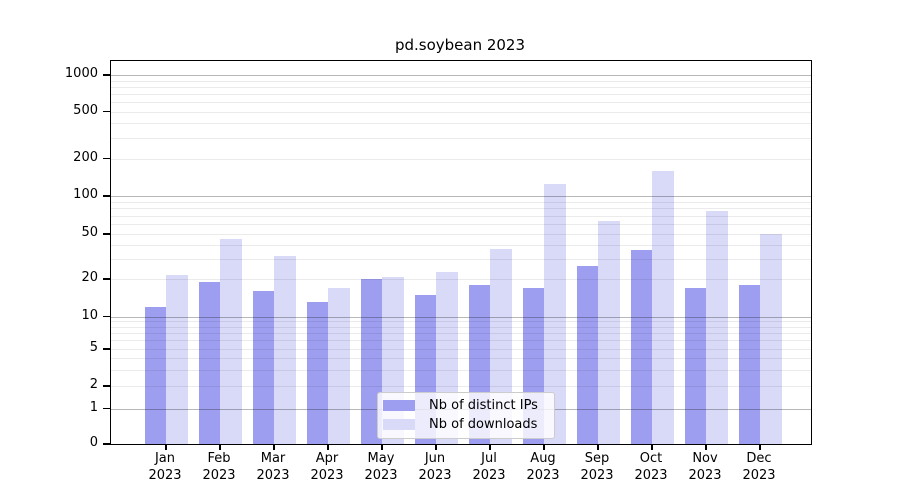 The height and width of the screenshot is (500, 900). What do you see at coordinates (399, 405) in the screenshot?
I see `legend-swatch-distinct-ips` at bounding box center [399, 405].